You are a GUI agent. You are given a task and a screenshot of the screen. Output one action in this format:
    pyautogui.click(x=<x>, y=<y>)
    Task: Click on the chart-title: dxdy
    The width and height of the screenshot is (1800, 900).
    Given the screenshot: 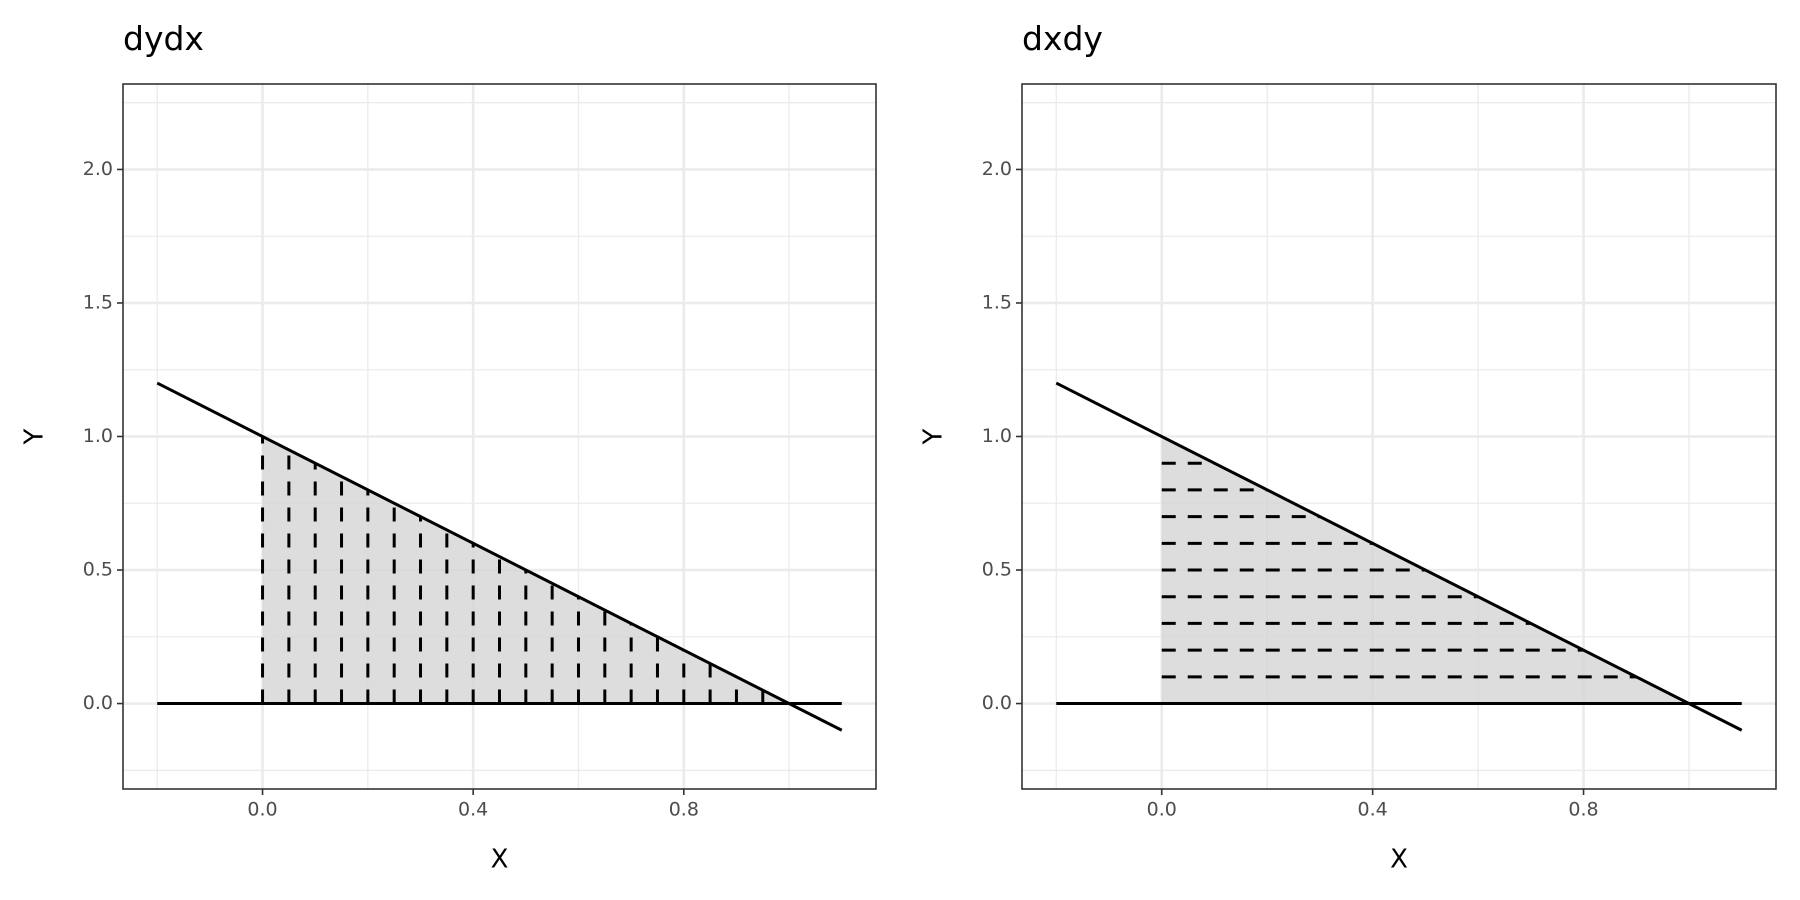 What is the action you would take?
    pyautogui.click(x=1062, y=38)
    